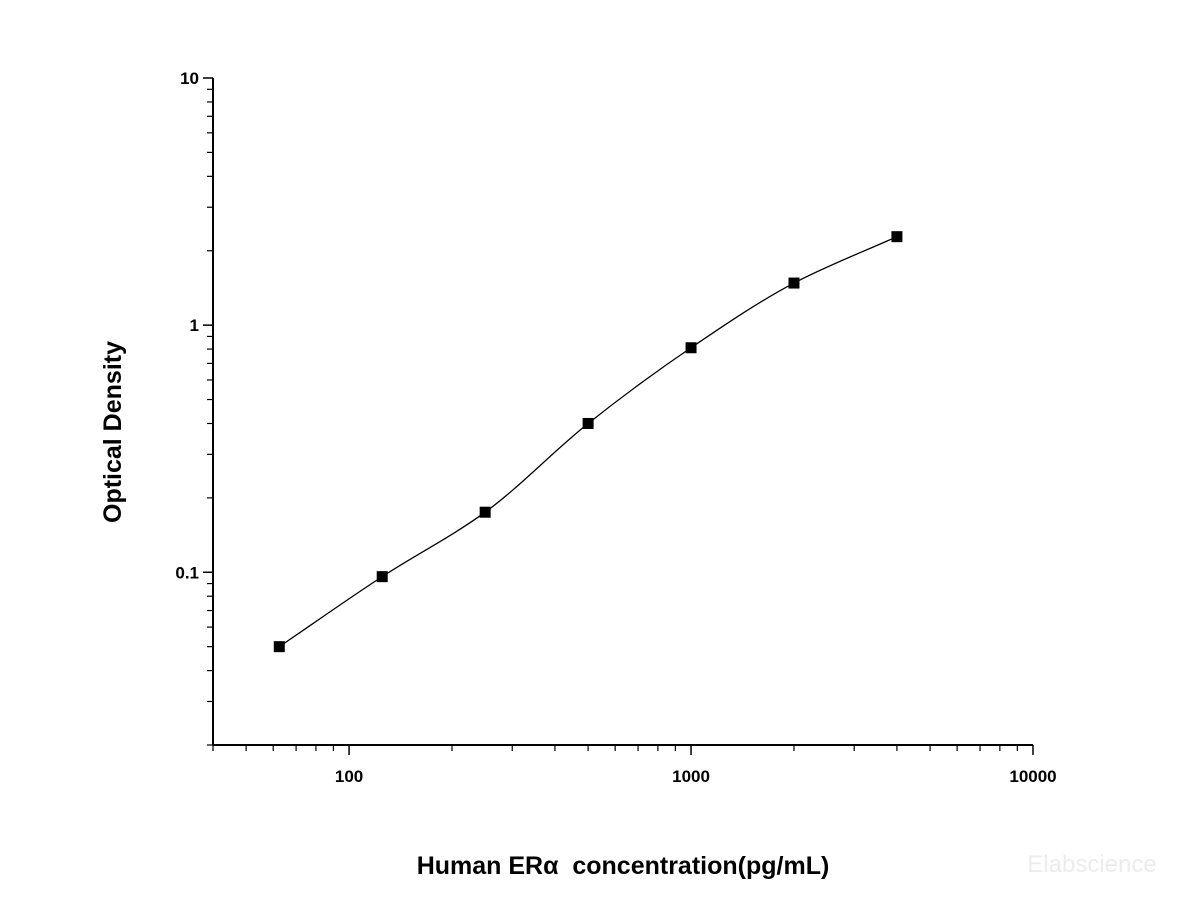 The image size is (1200, 900). I want to click on watermark: Elabscience, so click(1091, 864).